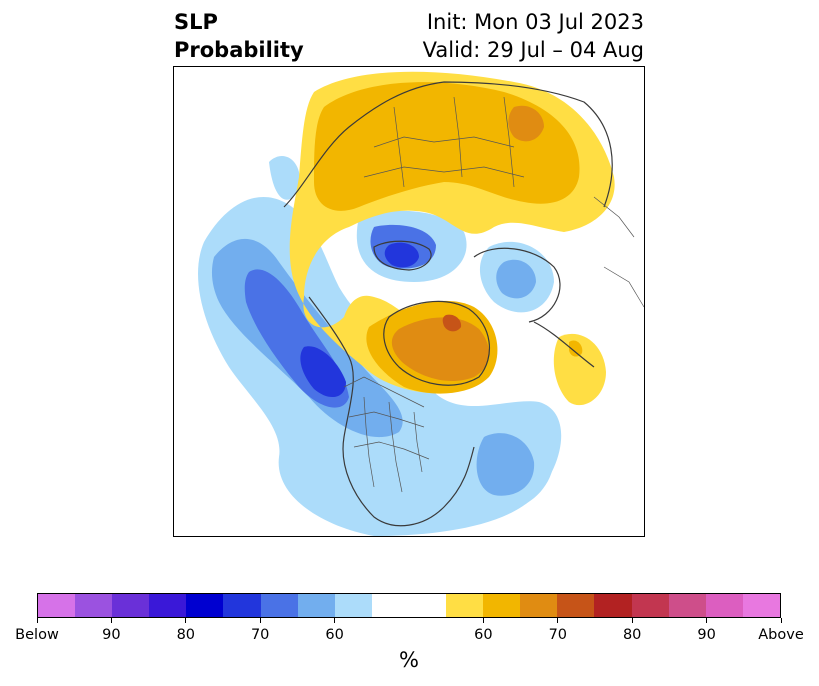  What do you see at coordinates (239, 50) in the screenshot?
I see `title-field: Probability` at bounding box center [239, 50].